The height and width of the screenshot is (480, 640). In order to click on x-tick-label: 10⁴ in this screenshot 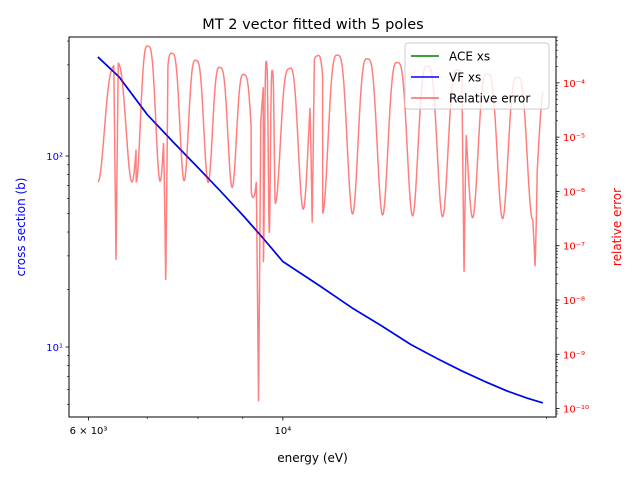, I will do `click(283, 431)`.